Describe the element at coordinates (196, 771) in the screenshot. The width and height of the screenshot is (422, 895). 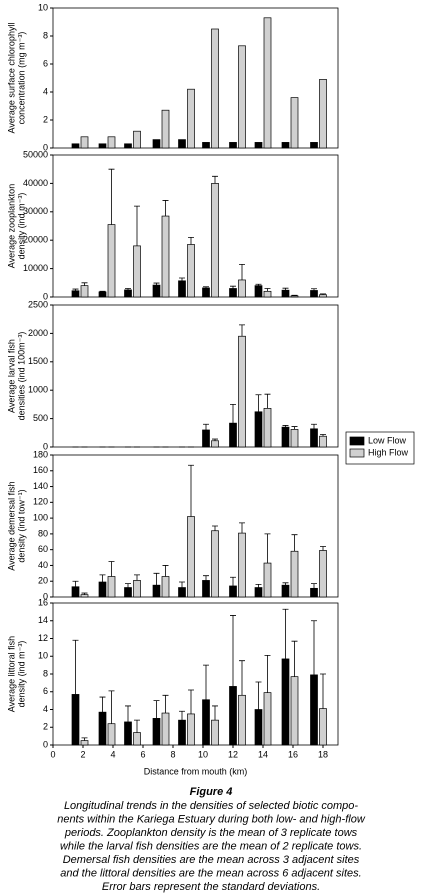
I see `x-axis-label: Distance from mouth (km)` at that location.